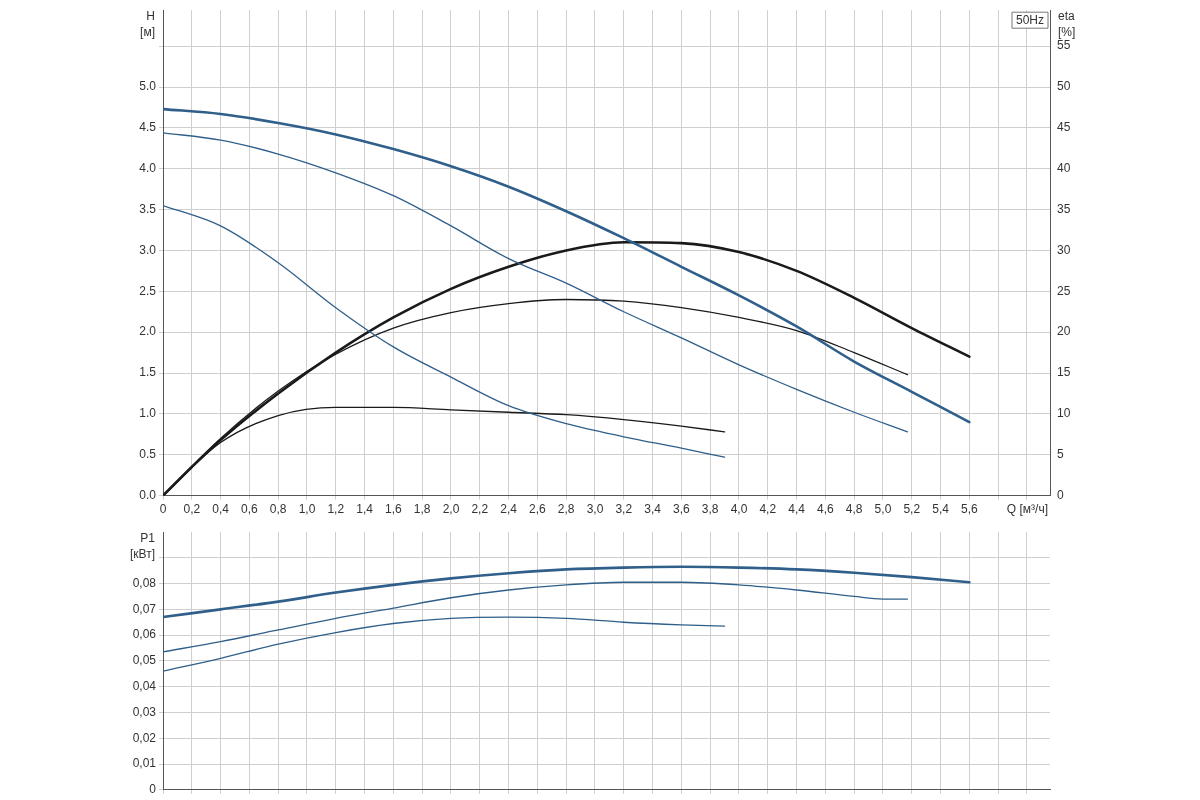  I want to click on y2-tick-label: 35, so click(1064, 208).